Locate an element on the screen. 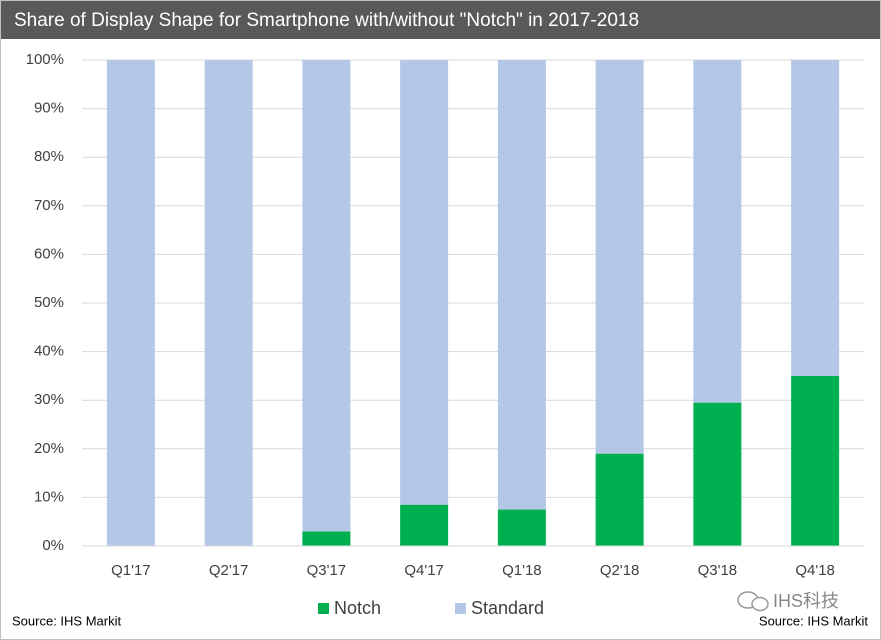  y-tick-label: 90% is located at coordinates (49, 108).